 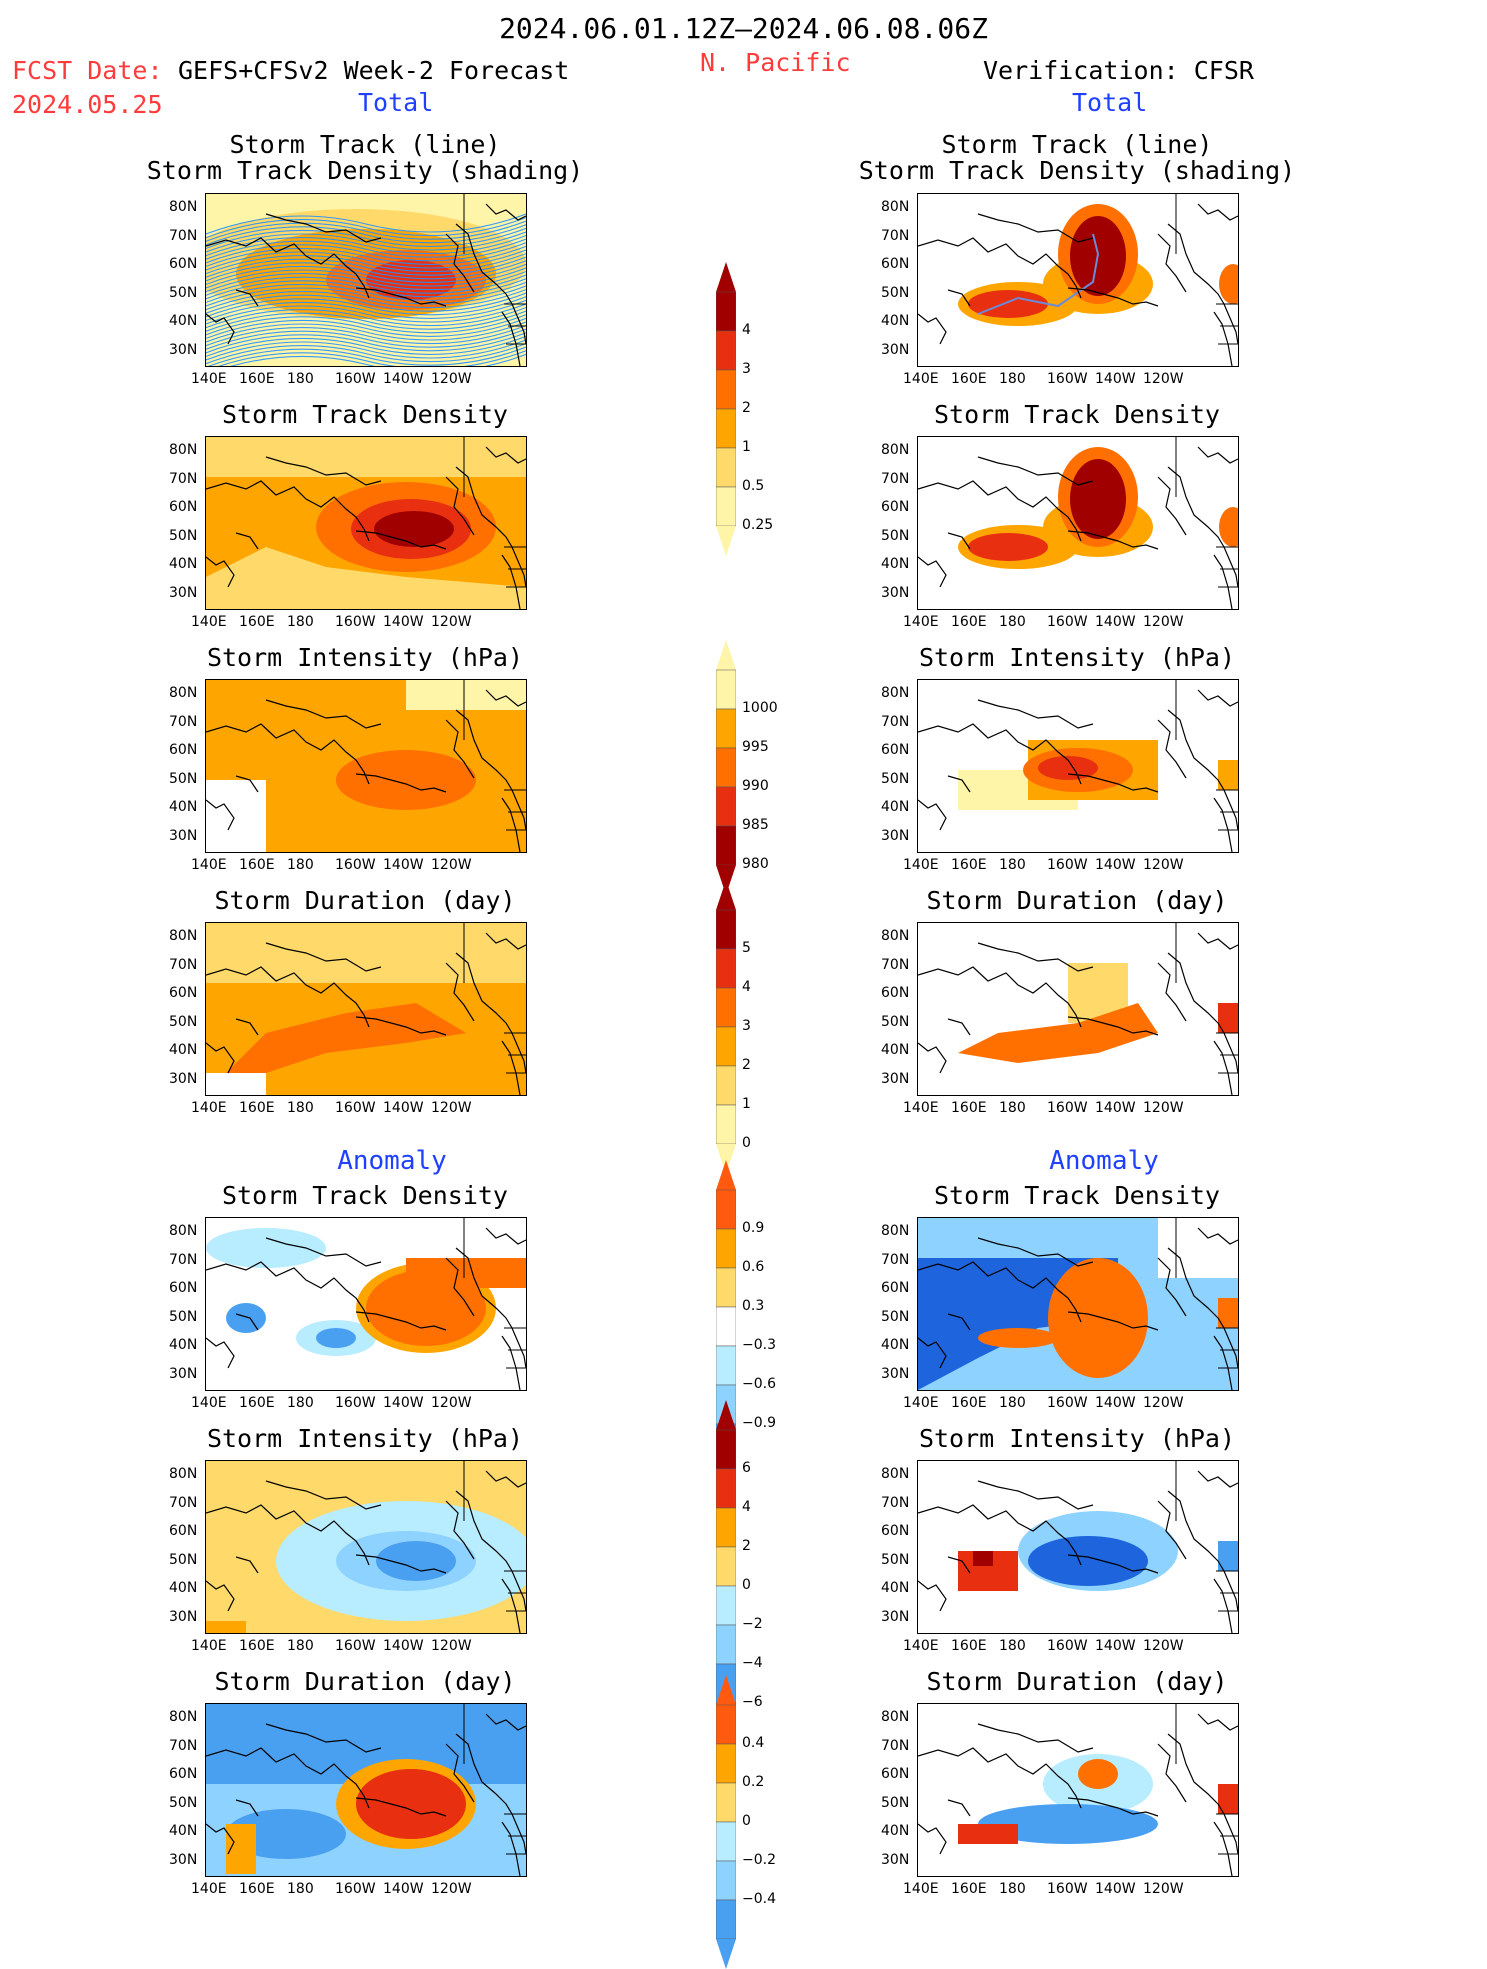 I want to click on right-total-label: Total, so click(x=1110, y=102).